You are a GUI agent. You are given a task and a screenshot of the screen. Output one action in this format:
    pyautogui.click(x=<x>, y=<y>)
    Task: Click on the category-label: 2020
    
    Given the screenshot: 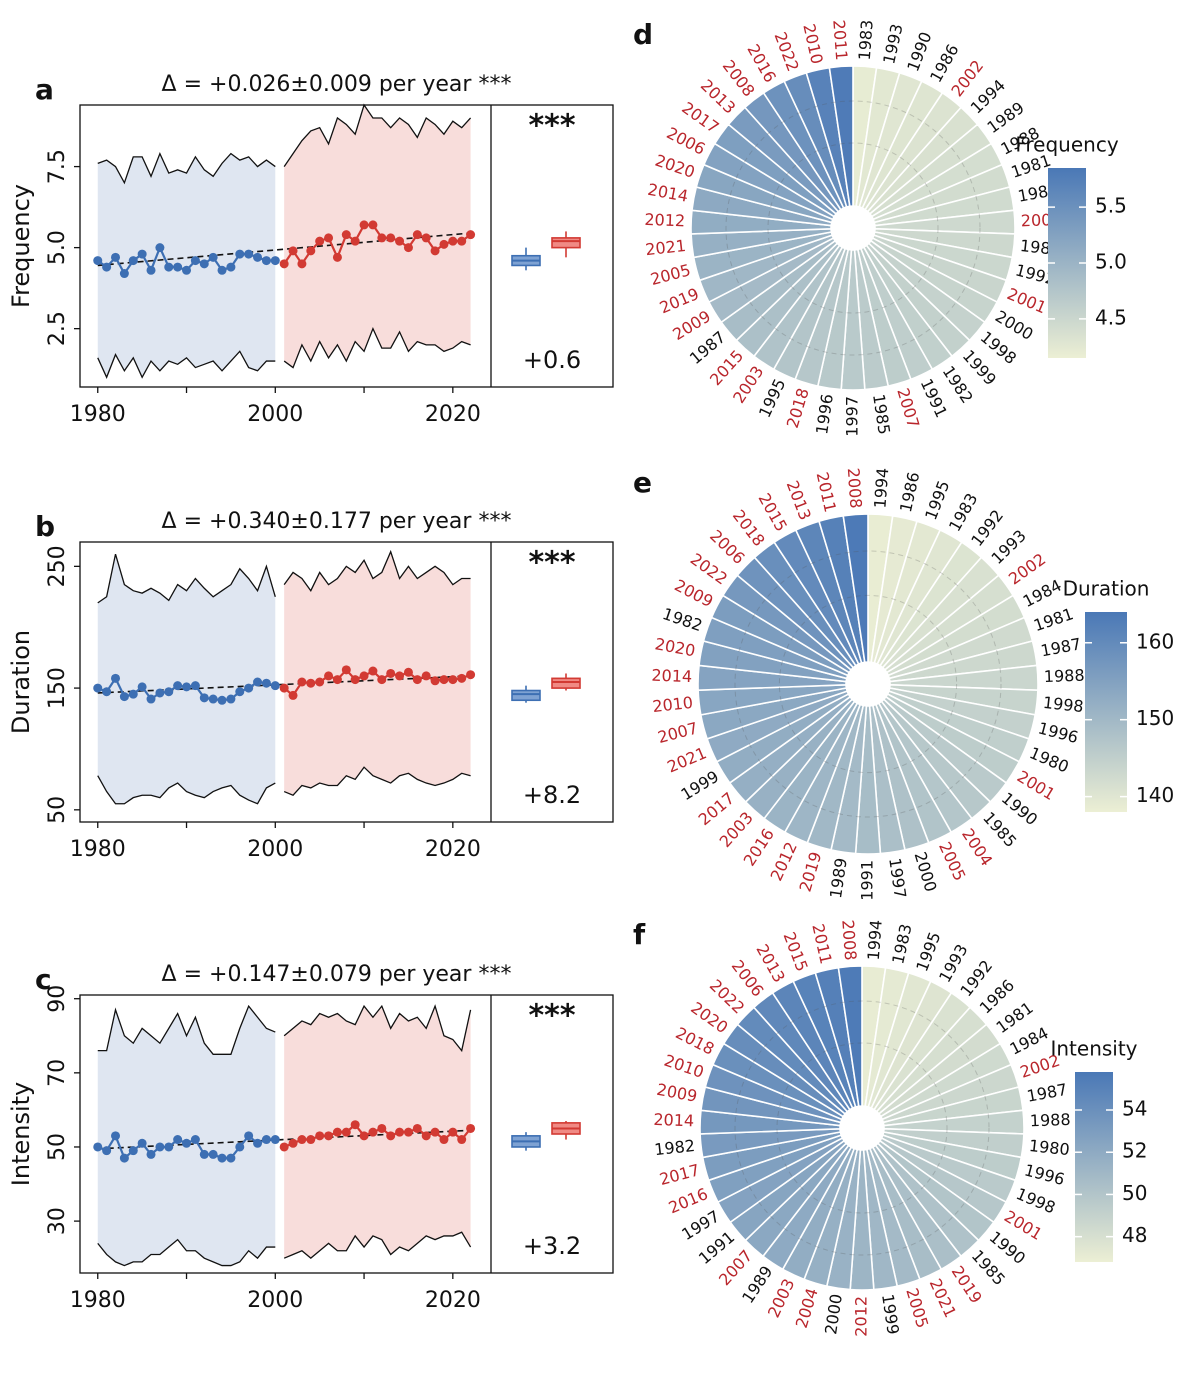 What is the action you would take?
    pyautogui.click(x=674, y=647)
    